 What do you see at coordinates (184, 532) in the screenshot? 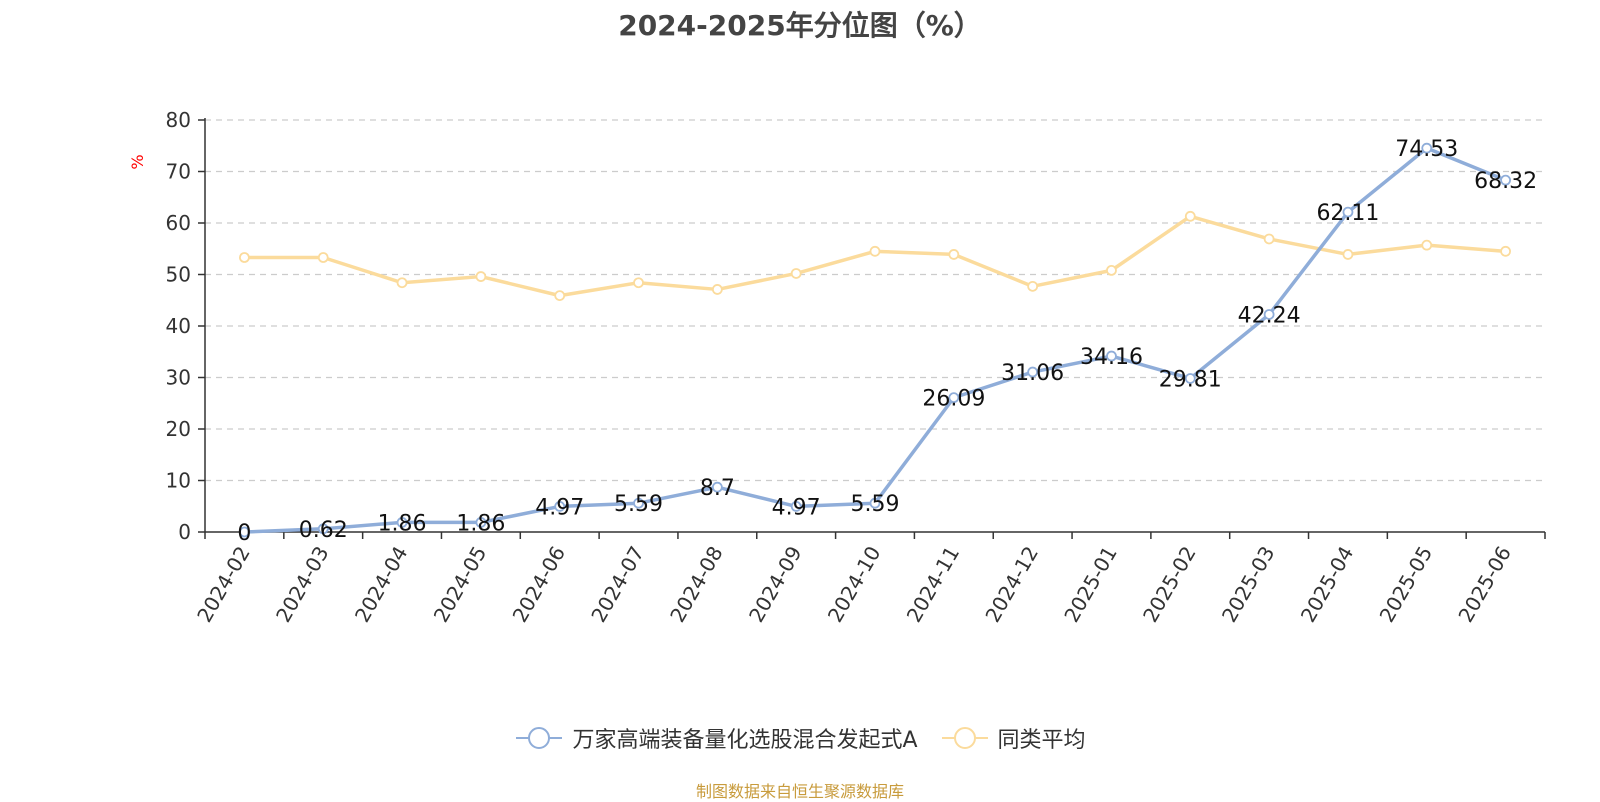
I see `y-tick-label: 0` at bounding box center [184, 532].